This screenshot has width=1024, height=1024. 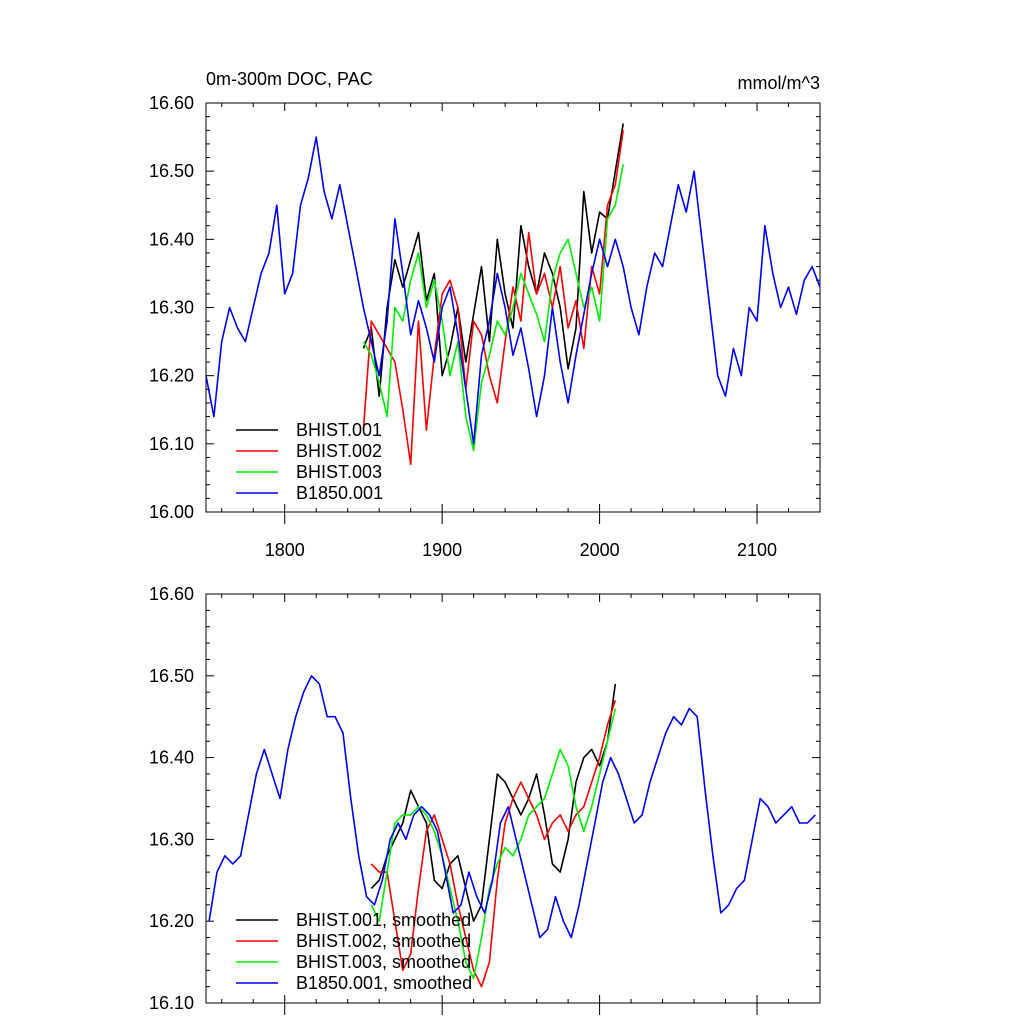 I want to click on y-tick-label: 16.00, so click(x=171, y=512).